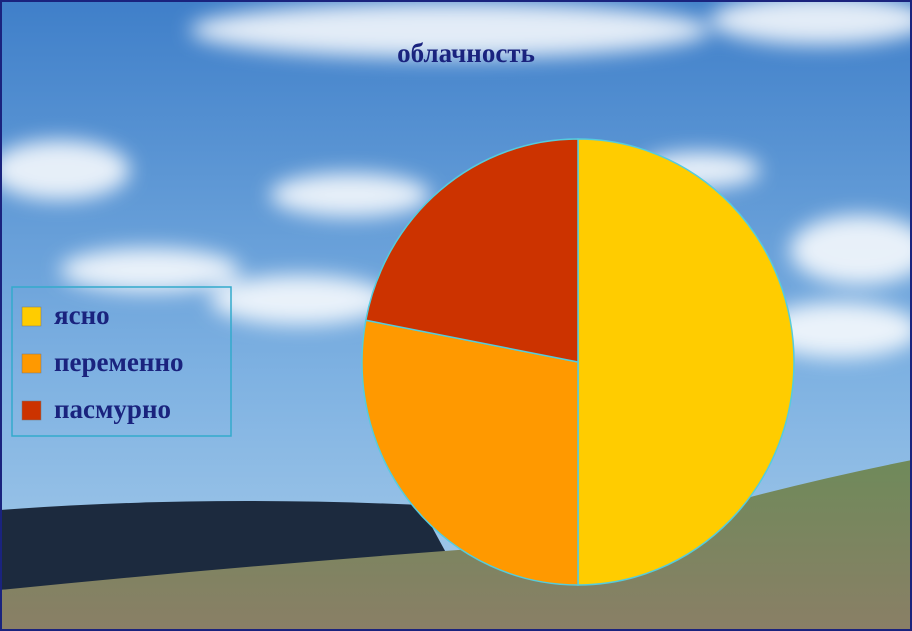 The height and width of the screenshot is (631, 912). Describe the element at coordinates (112, 409) in the screenshot. I see `legend-label: пасмурно` at that location.